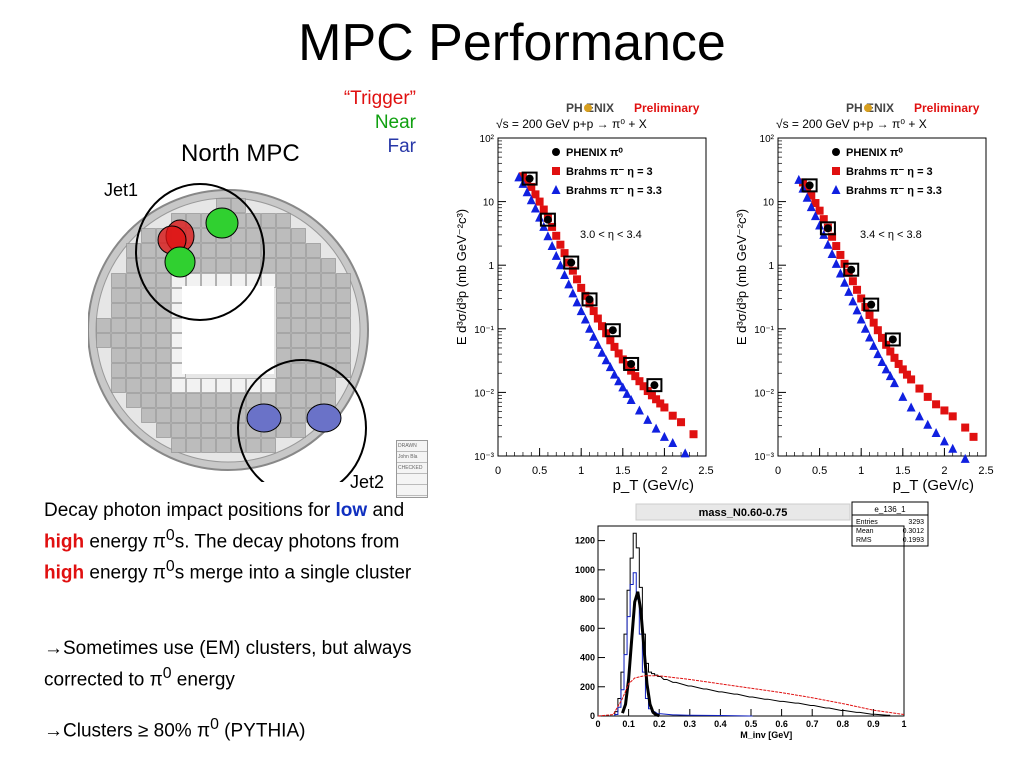 This screenshot has width=1024, height=768. What do you see at coordinates (916, 522) in the screenshot?
I see `stats-value: 3293` at bounding box center [916, 522].